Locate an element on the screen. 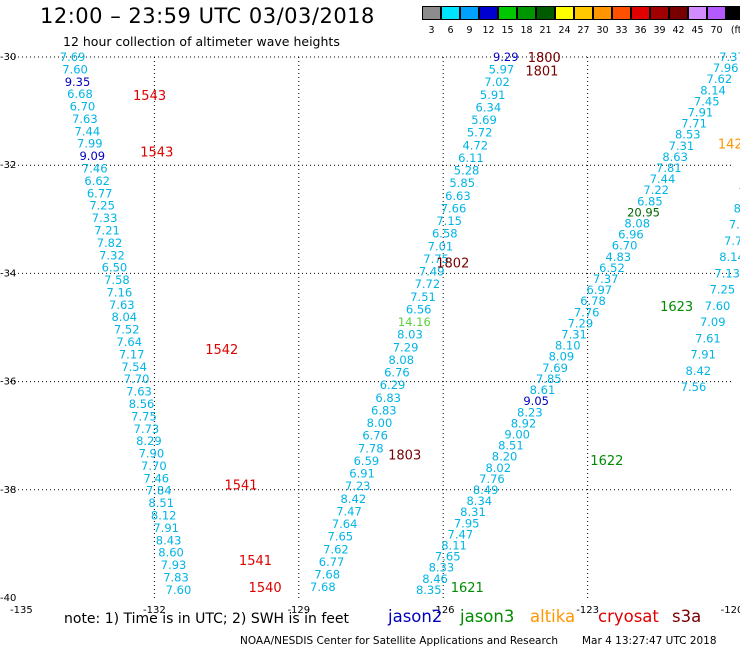 The width and height of the screenshot is (740, 650). swh-value-s3a: 8.00 is located at coordinates (380, 423).